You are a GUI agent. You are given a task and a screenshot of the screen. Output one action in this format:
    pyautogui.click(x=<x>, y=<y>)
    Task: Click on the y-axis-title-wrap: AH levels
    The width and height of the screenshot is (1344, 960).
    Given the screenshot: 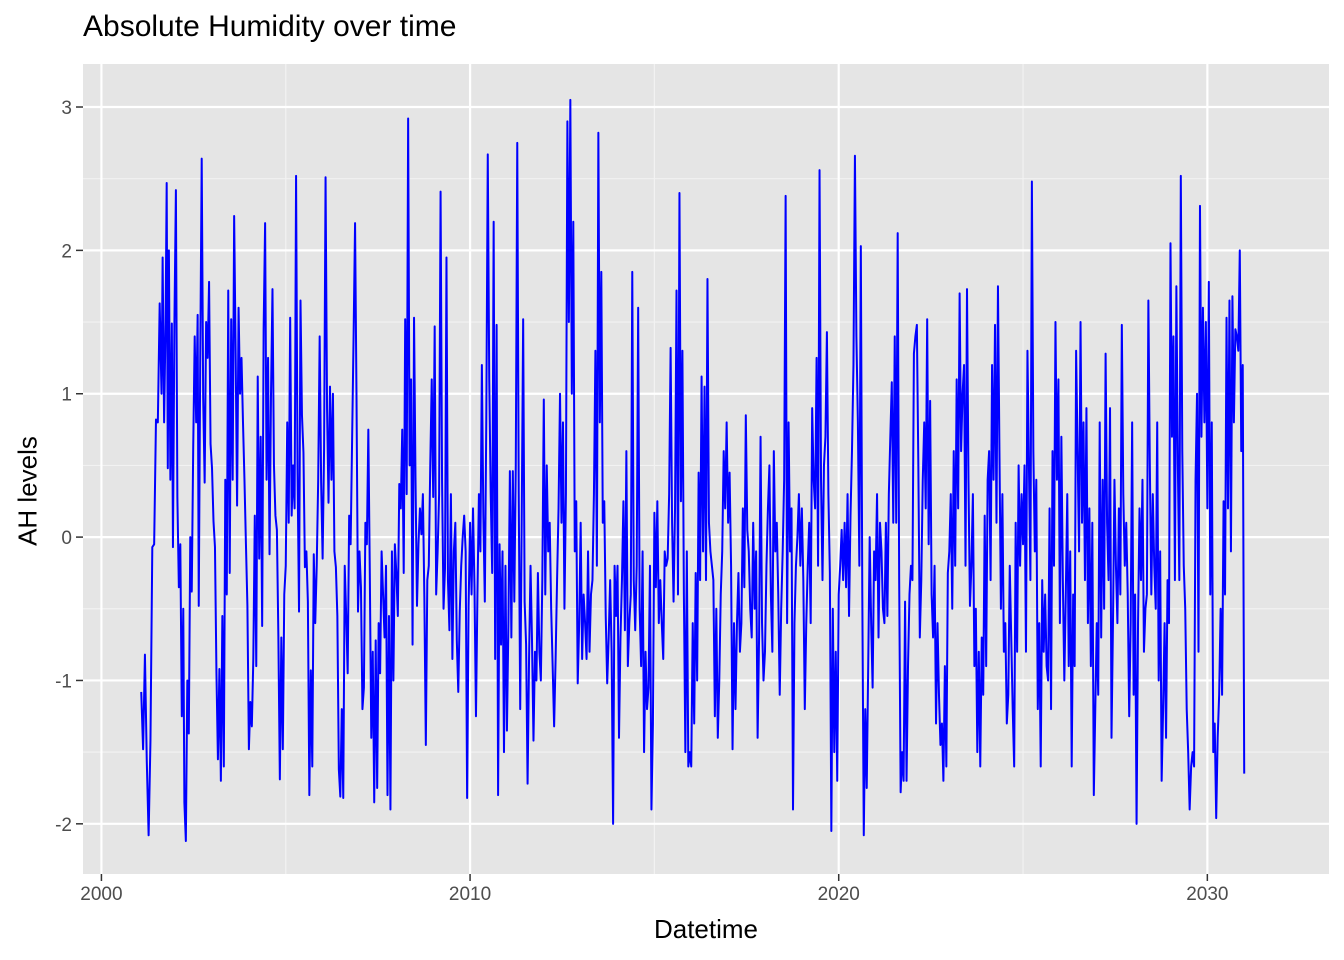 What is the action you would take?
    pyautogui.click(x=28, y=491)
    